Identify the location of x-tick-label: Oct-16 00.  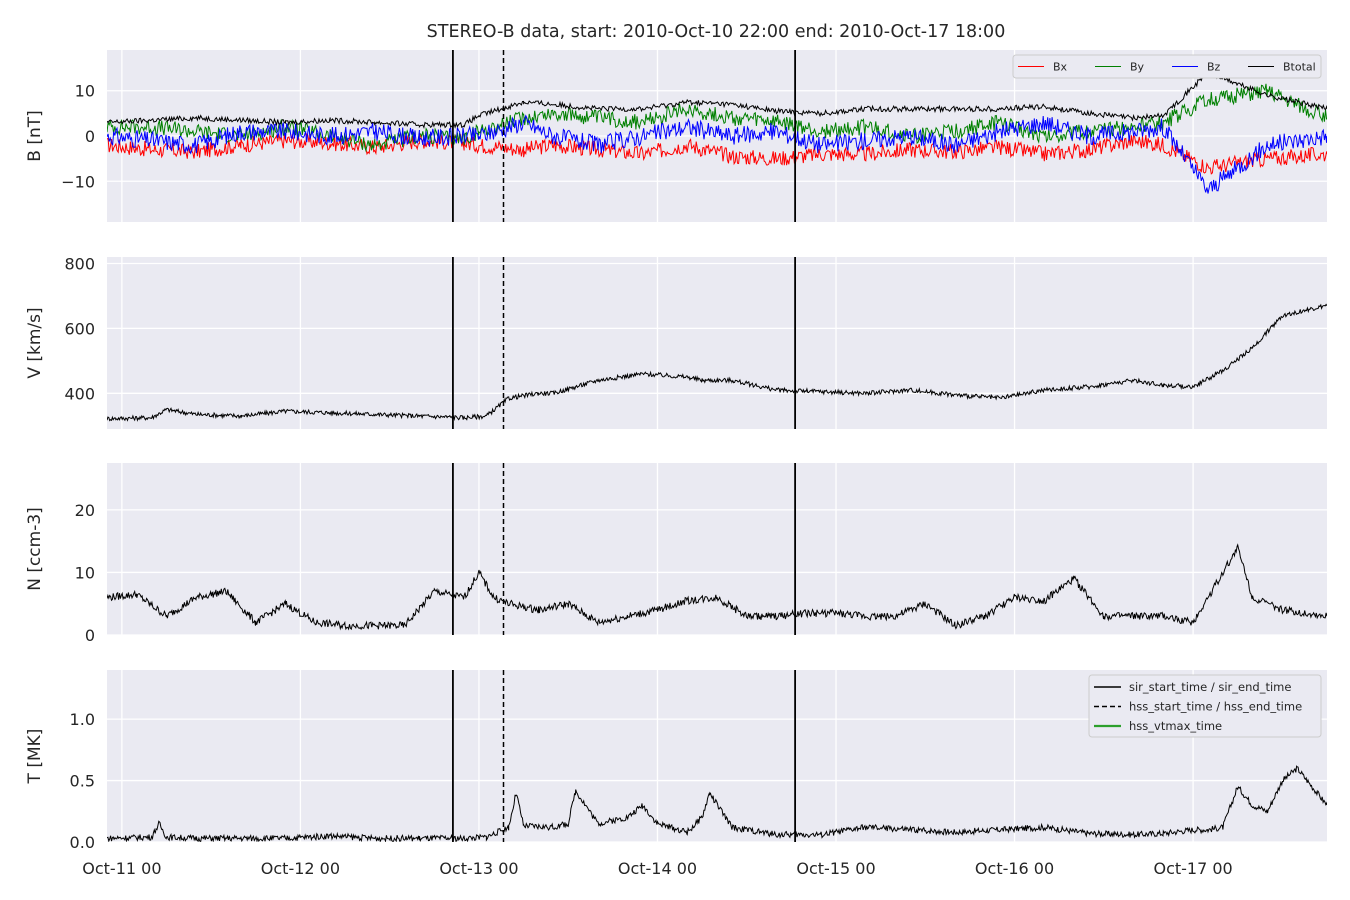
(1014, 868).